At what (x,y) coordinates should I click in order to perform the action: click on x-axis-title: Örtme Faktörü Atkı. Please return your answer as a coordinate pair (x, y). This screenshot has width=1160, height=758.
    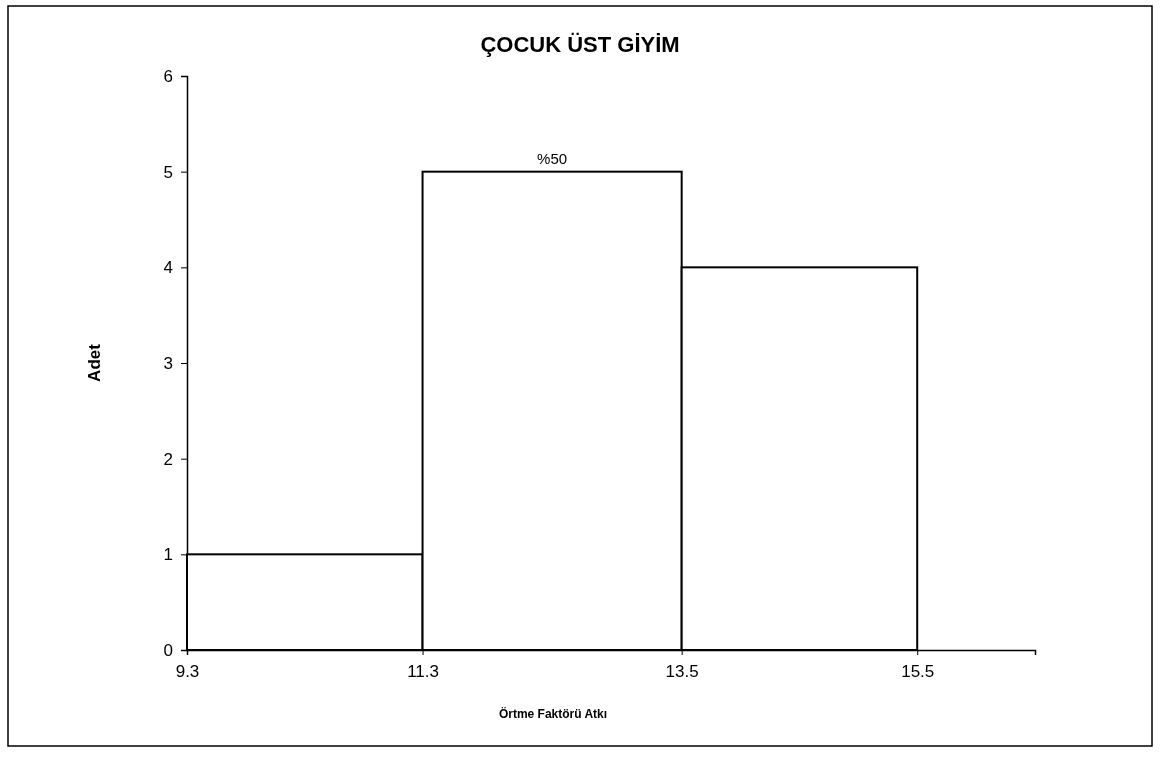
    Looking at the image, I should click on (553, 713).